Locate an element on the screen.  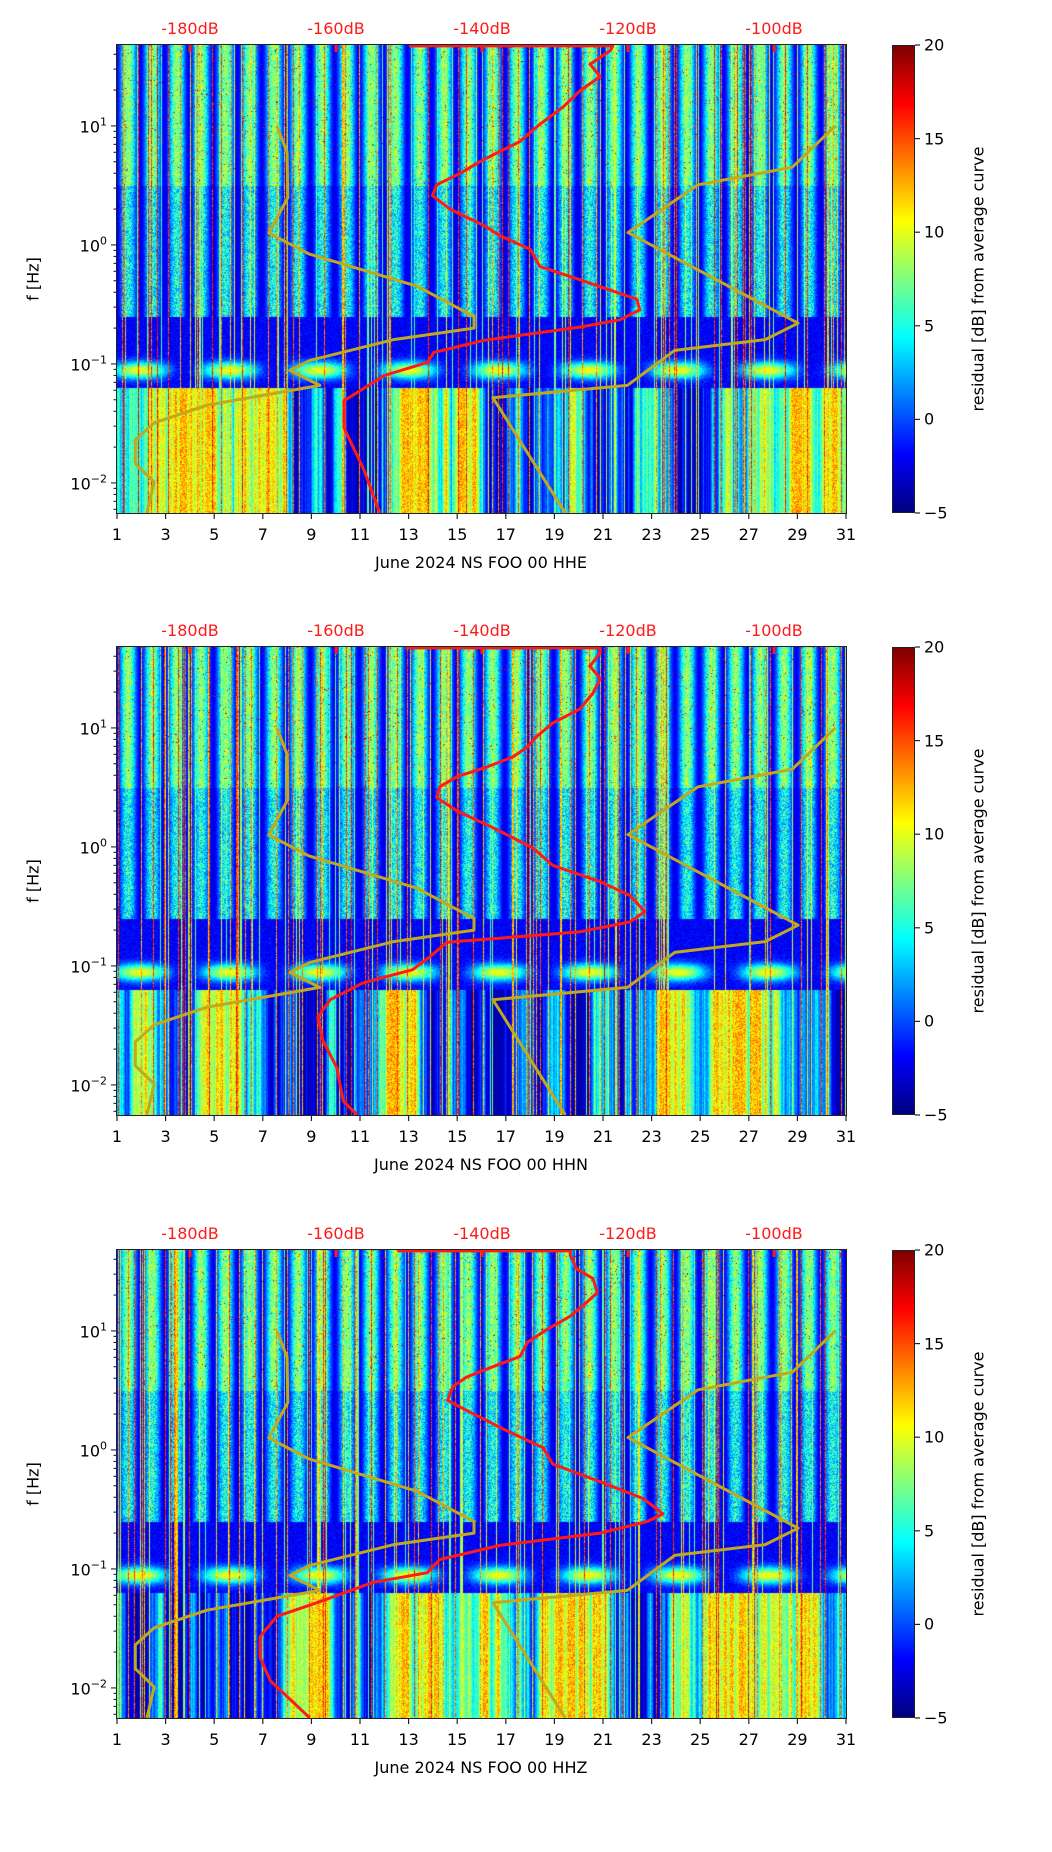
x-tick-label: 11 is located at coordinates (360, 1739).